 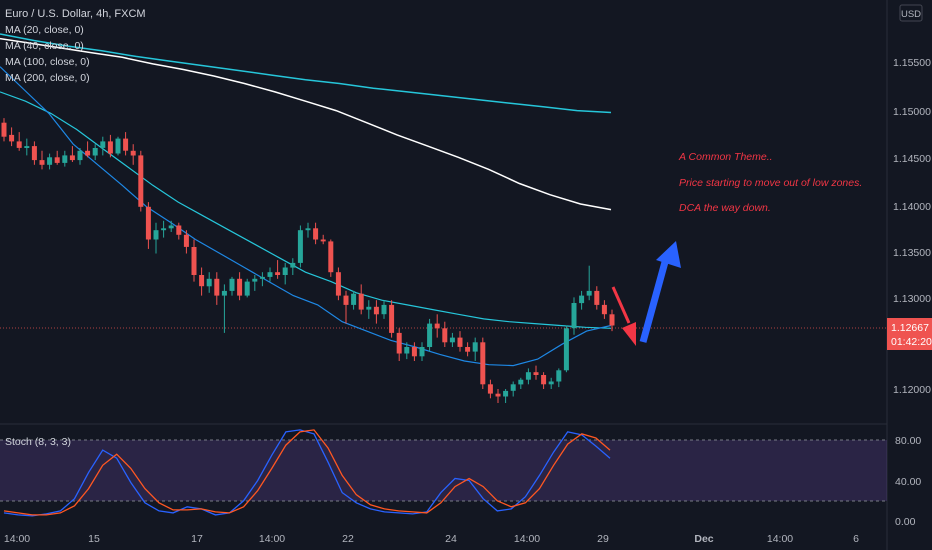 I want to click on annotation-line-2: Price starting to move out of low zones., so click(x=770, y=183).